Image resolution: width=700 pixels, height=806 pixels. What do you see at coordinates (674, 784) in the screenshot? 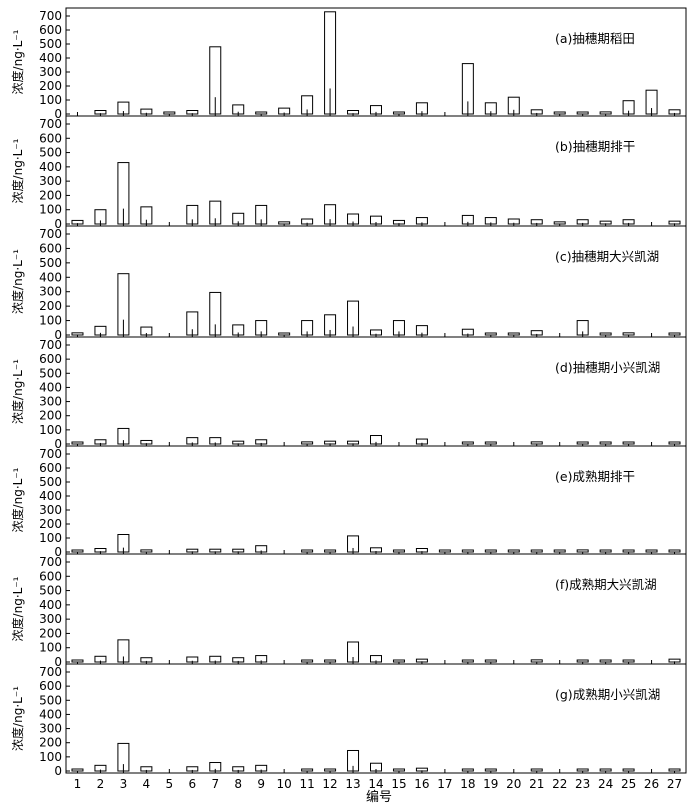
I see `x-tick-label: 27` at bounding box center [674, 784].